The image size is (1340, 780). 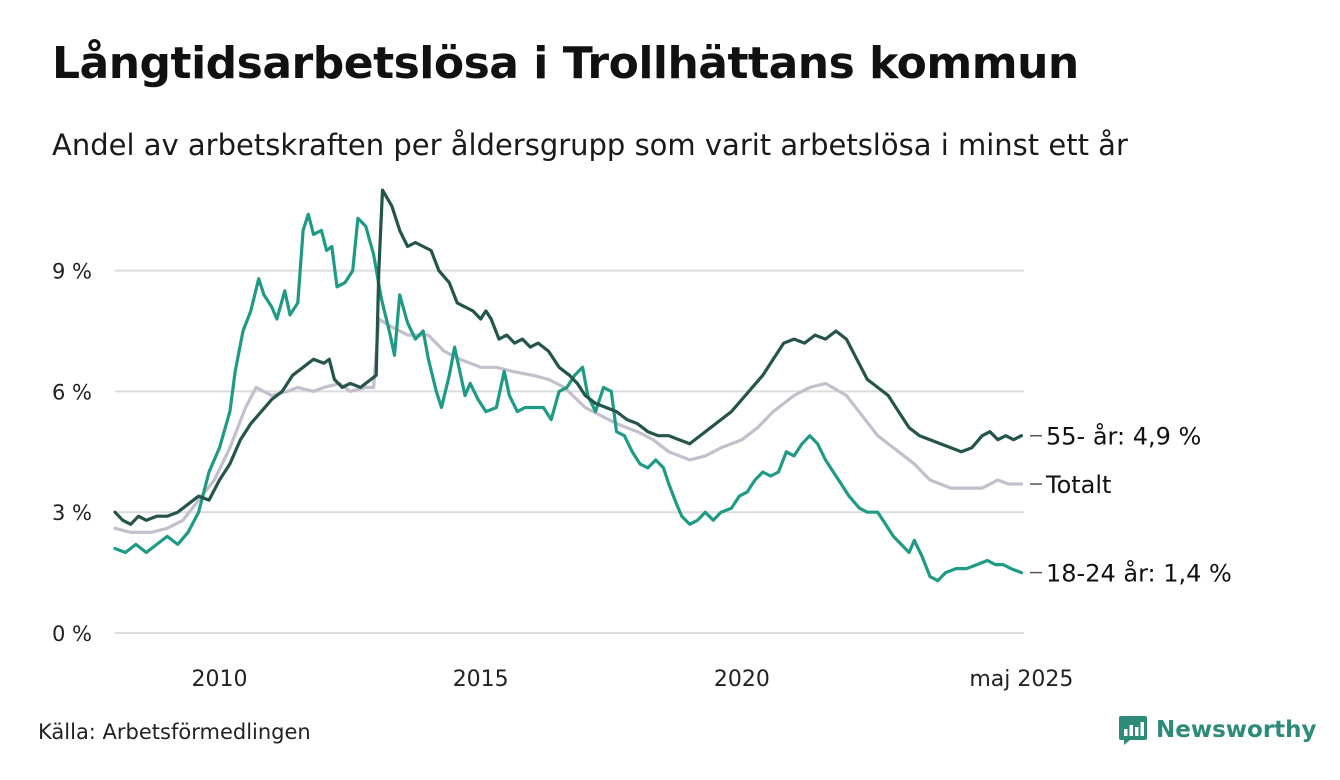 What do you see at coordinates (481, 679) in the screenshot?
I see `x-tick-label: 2015` at bounding box center [481, 679].